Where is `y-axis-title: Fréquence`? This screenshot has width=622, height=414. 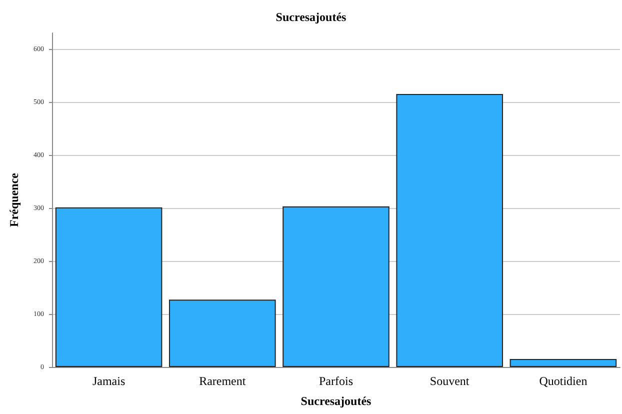 y-axis-title: Fréquence is located at coordinates (14, 199).